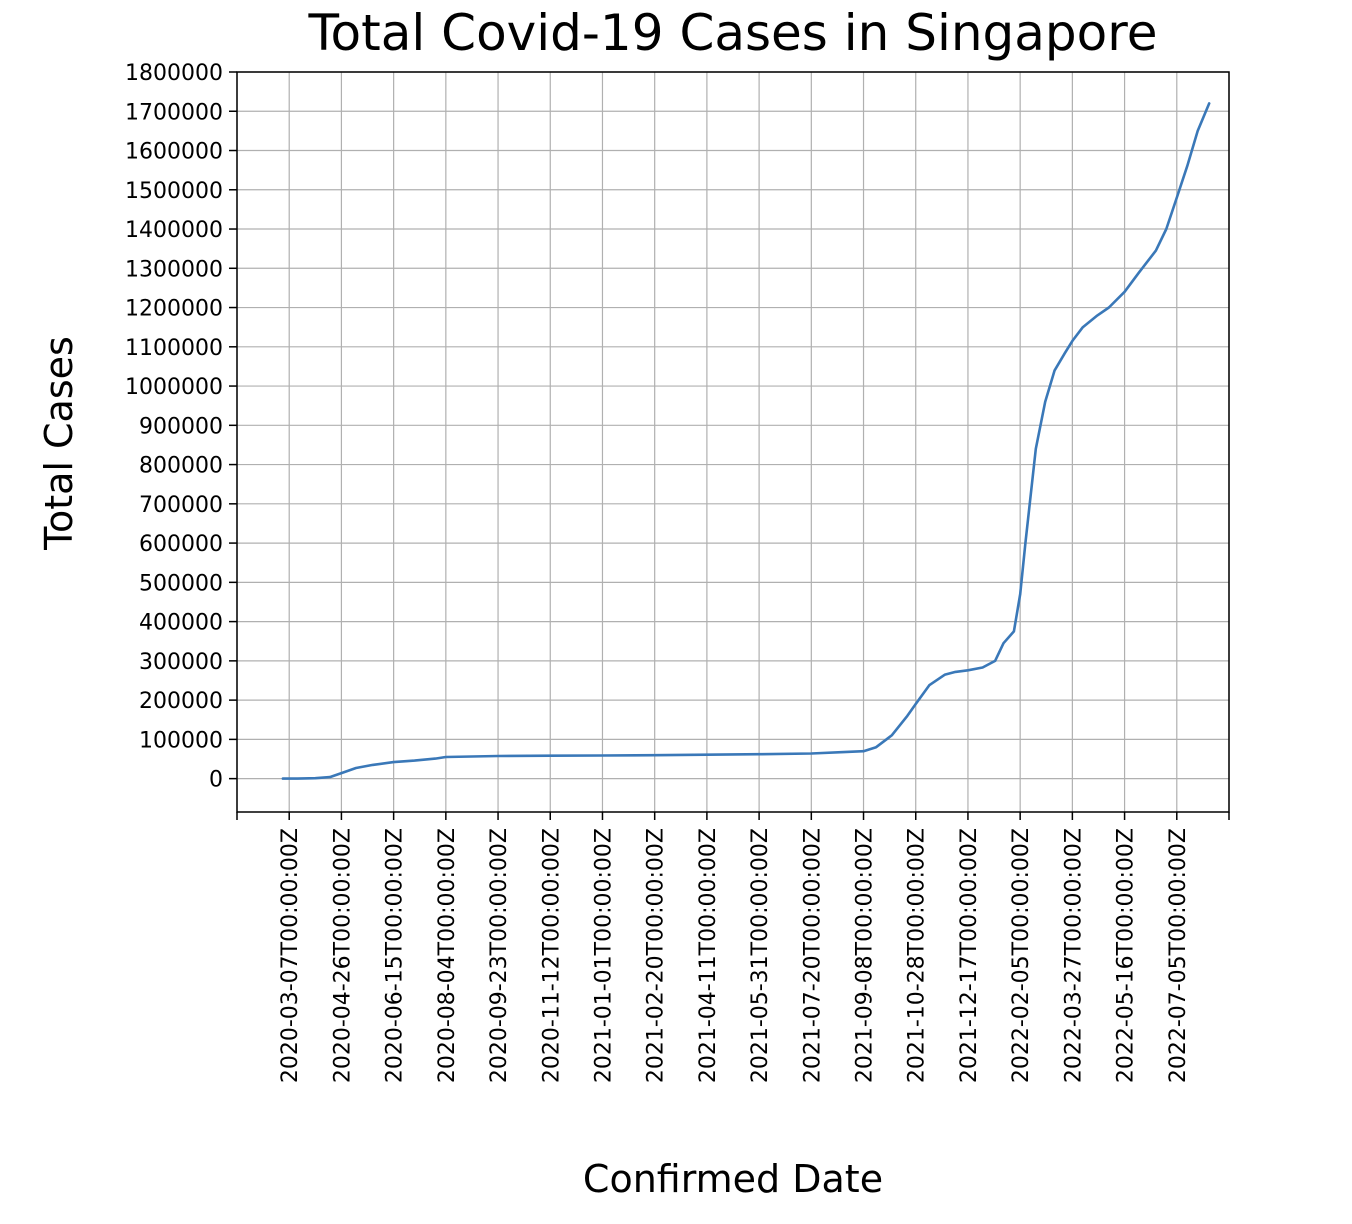  Describe the element at coordinates (395, 955) in the screenshot. I see `x-tick-label: 2020-06-15T00:00:00Z` at that location.